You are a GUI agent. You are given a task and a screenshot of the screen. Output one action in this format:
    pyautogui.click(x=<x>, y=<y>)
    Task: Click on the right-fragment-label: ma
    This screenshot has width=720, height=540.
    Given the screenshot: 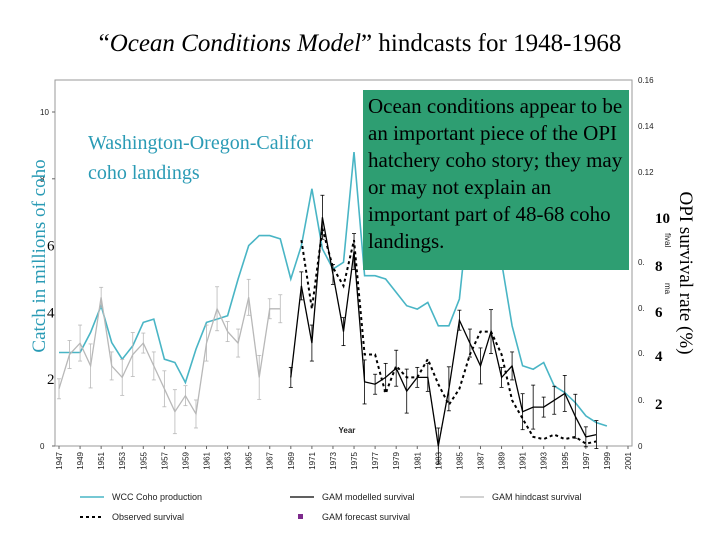 What is the action you would take?
    pyautogui.click(x=667, y=289)
    